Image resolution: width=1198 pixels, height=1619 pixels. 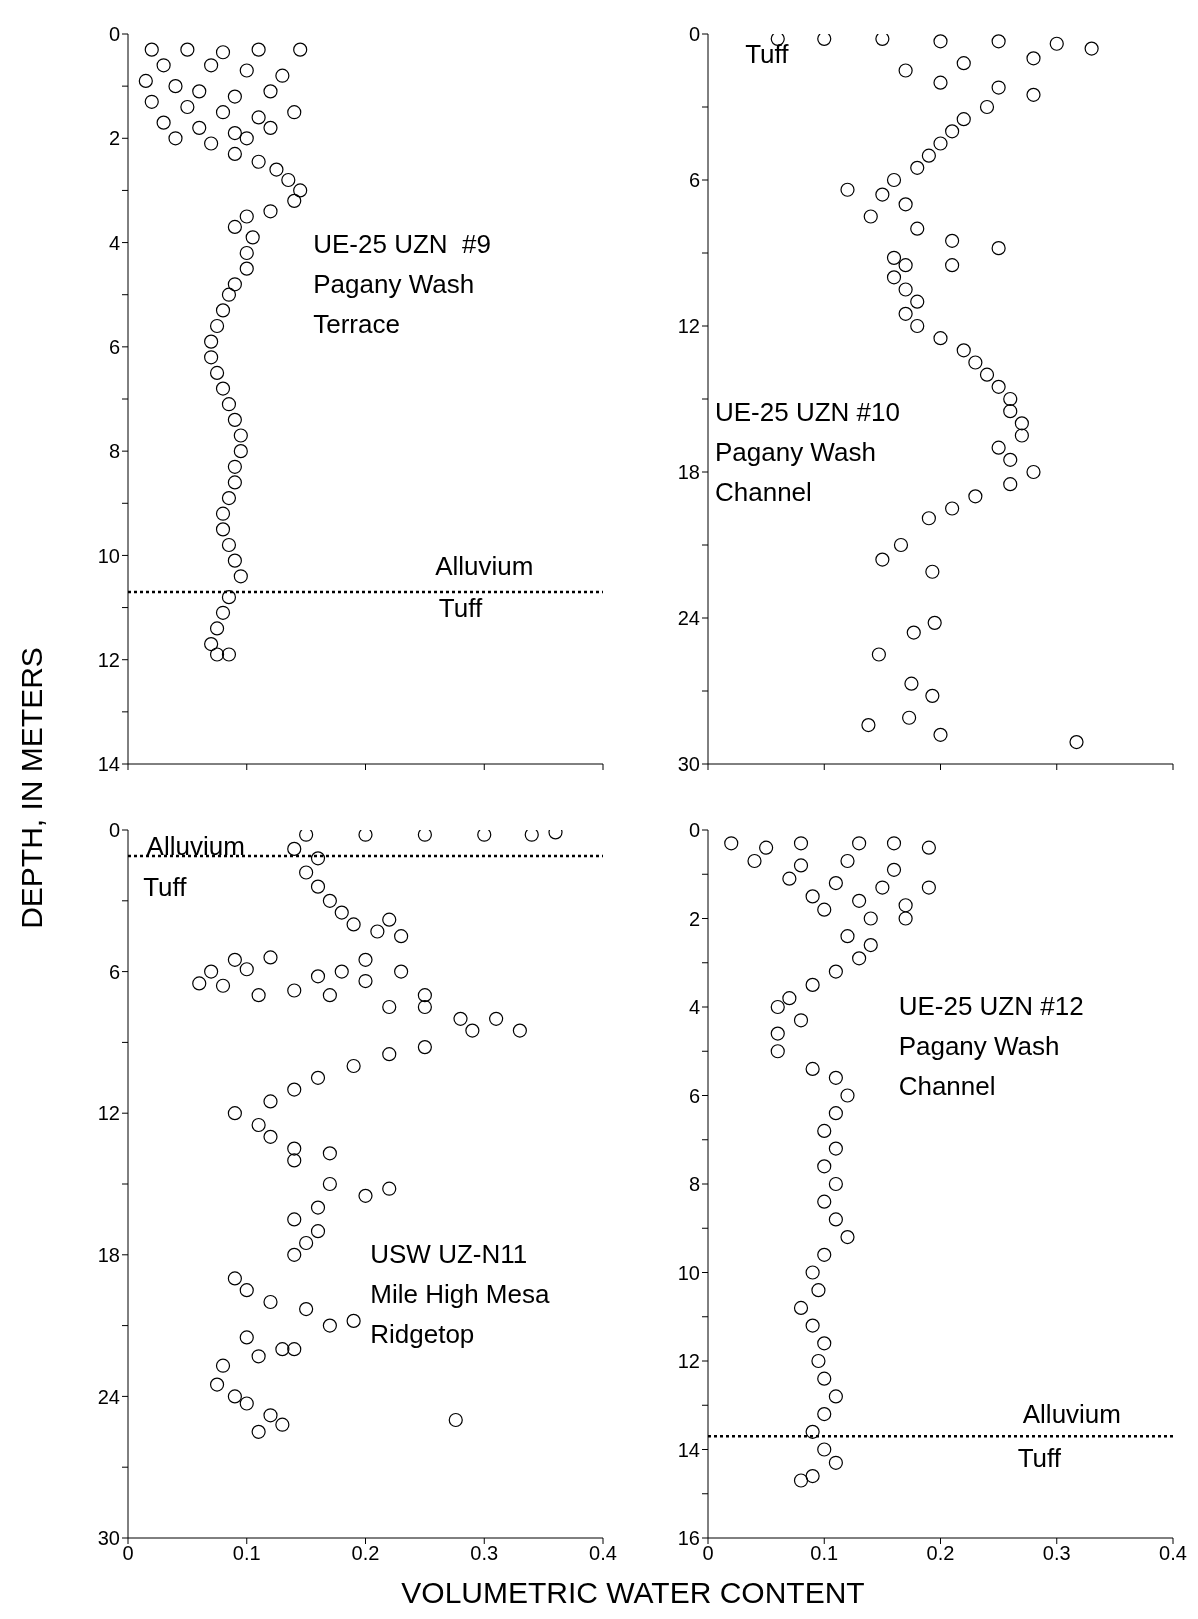 I want to click on annotation: UE-25 UZN #12 Pagany Wash Channel, so click(x=991, y=1046).